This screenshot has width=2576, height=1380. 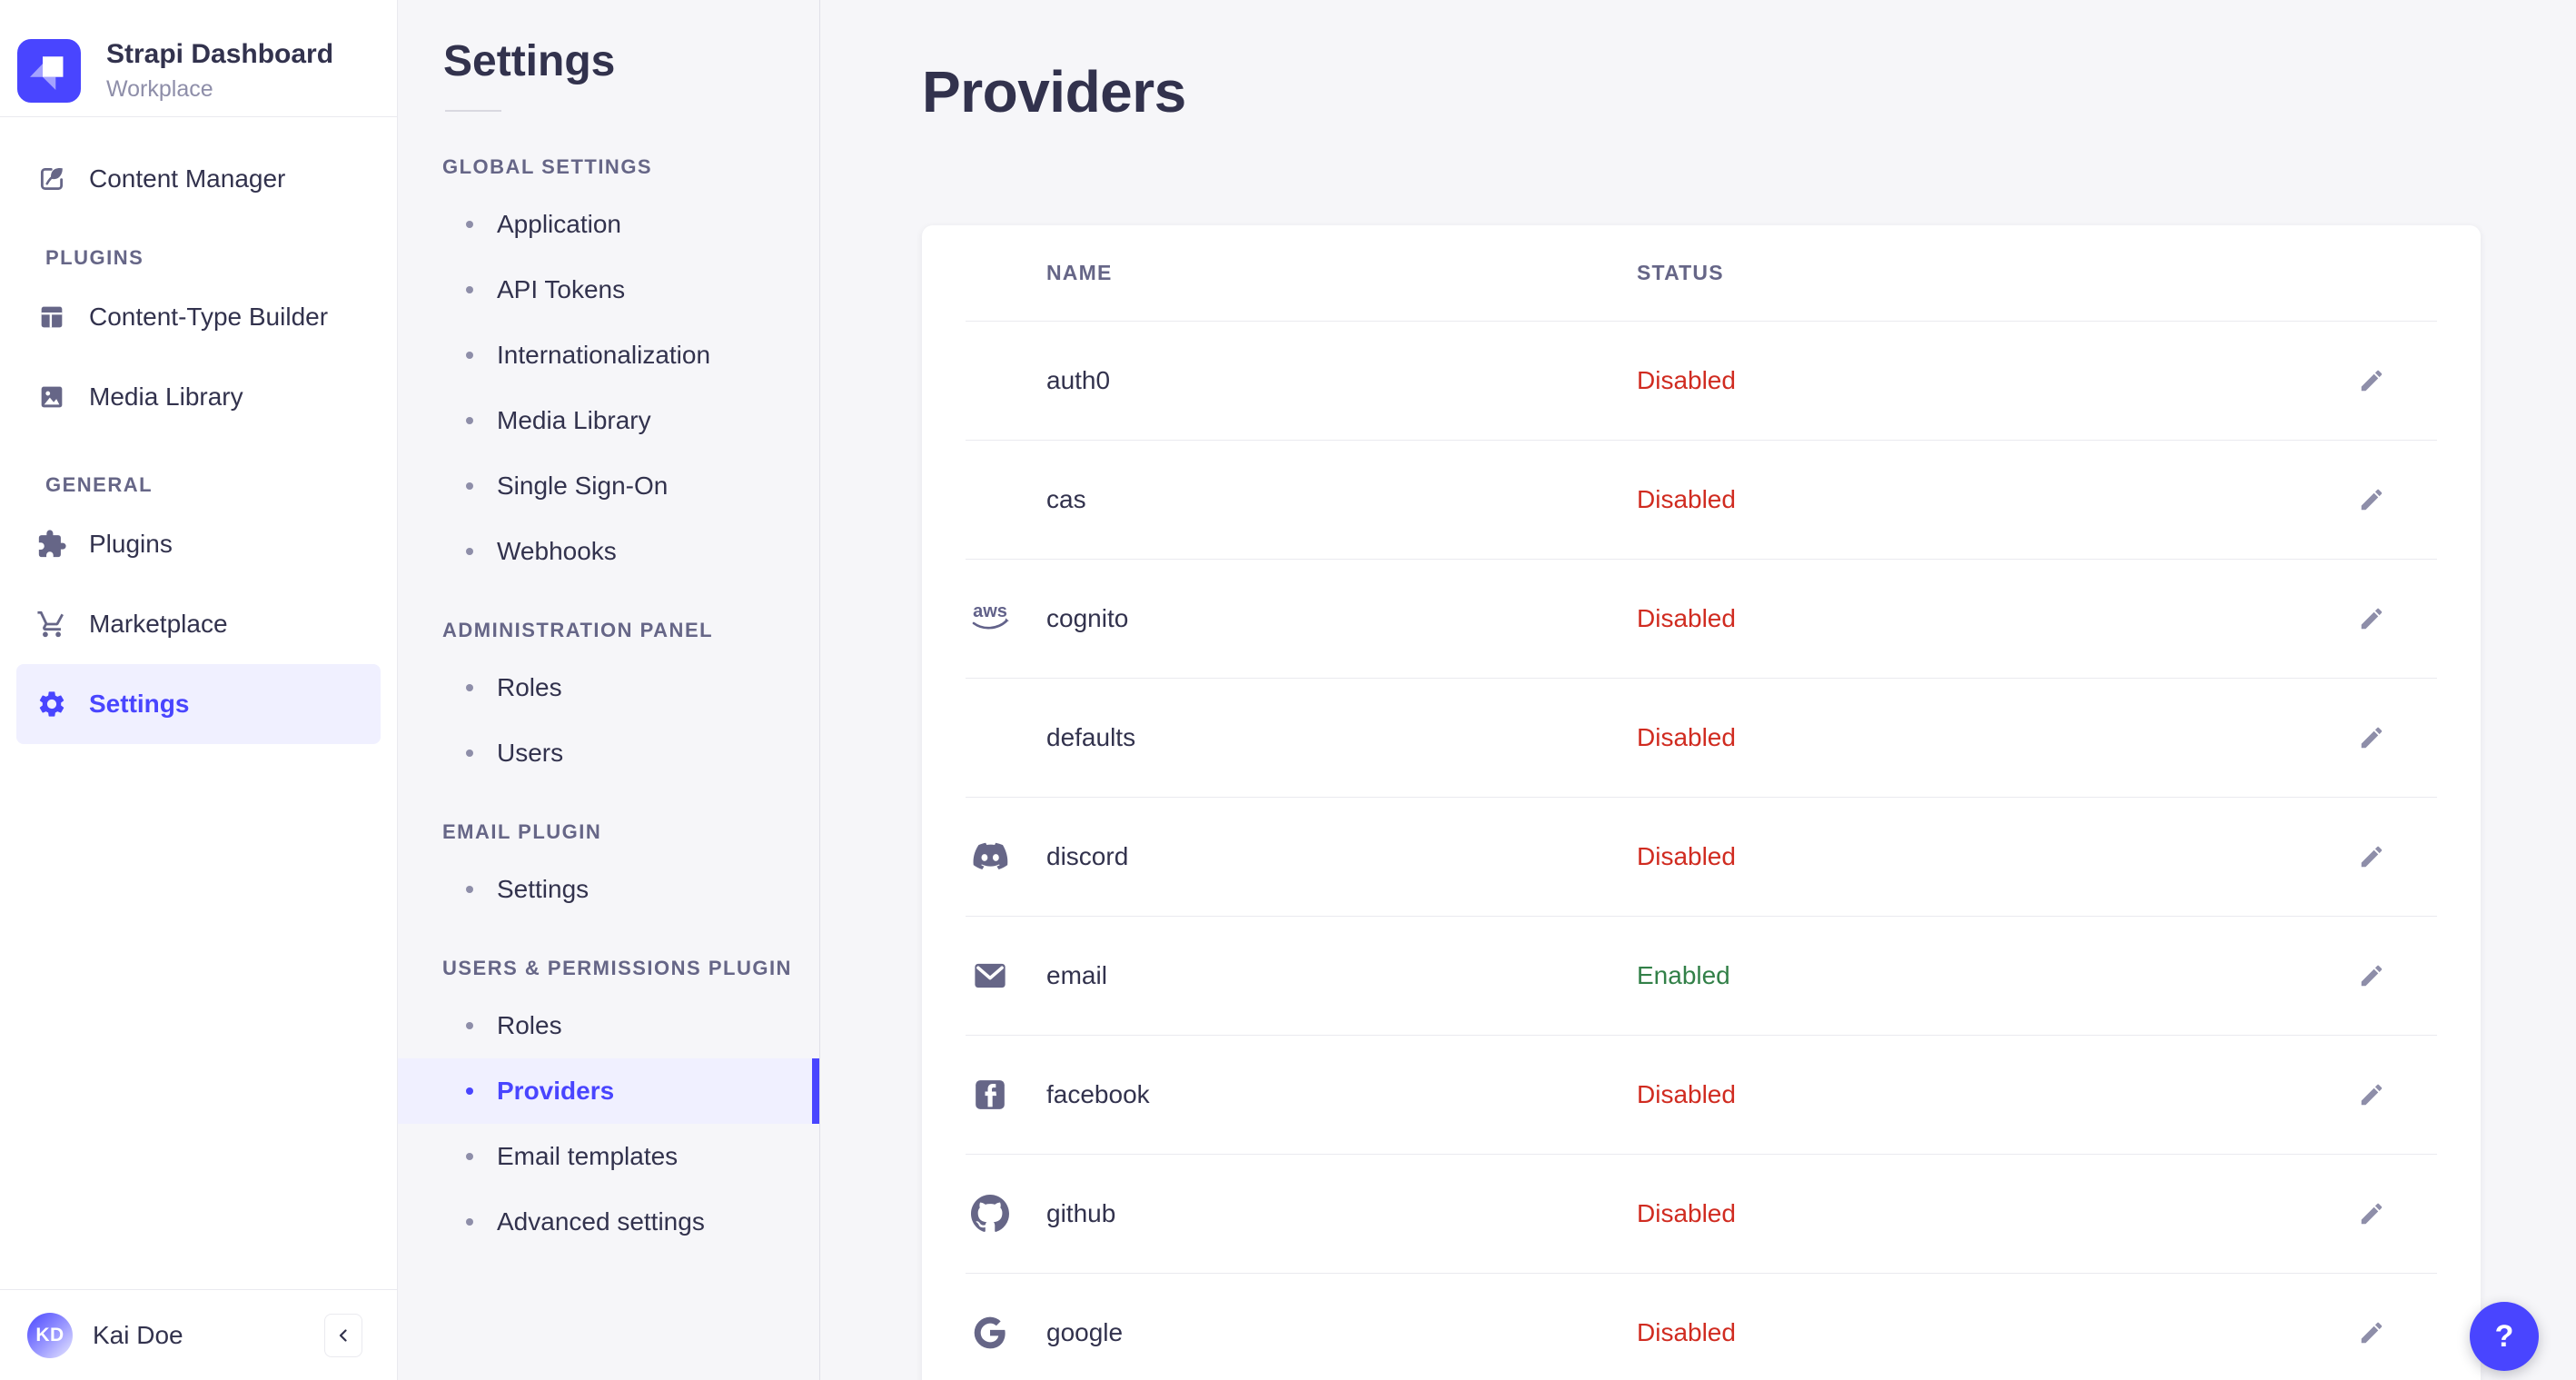 What do you see at coordinates (1091, 737) in the screenshot?
I see `provider-name: defaults` at bounding box center [1091, 737].